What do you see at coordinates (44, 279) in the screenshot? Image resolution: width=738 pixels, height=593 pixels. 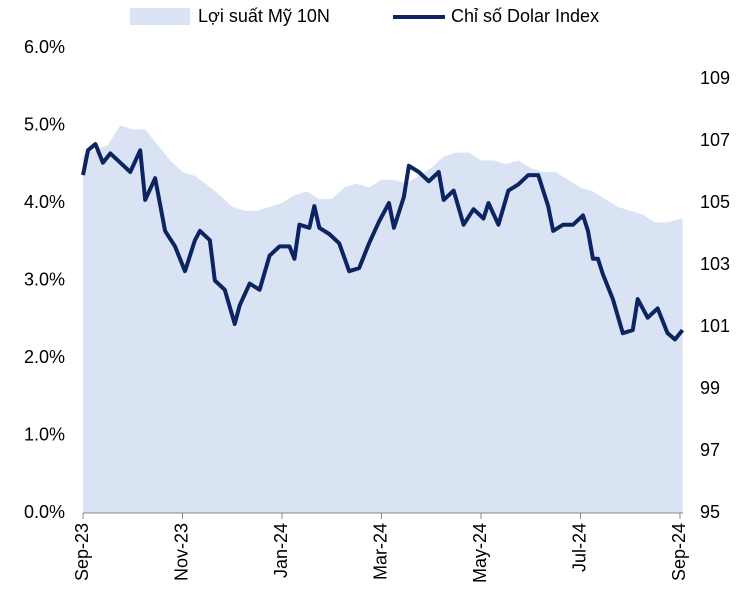 I see `y-tick-label: 3.0%` at bounding box center [44, 279].